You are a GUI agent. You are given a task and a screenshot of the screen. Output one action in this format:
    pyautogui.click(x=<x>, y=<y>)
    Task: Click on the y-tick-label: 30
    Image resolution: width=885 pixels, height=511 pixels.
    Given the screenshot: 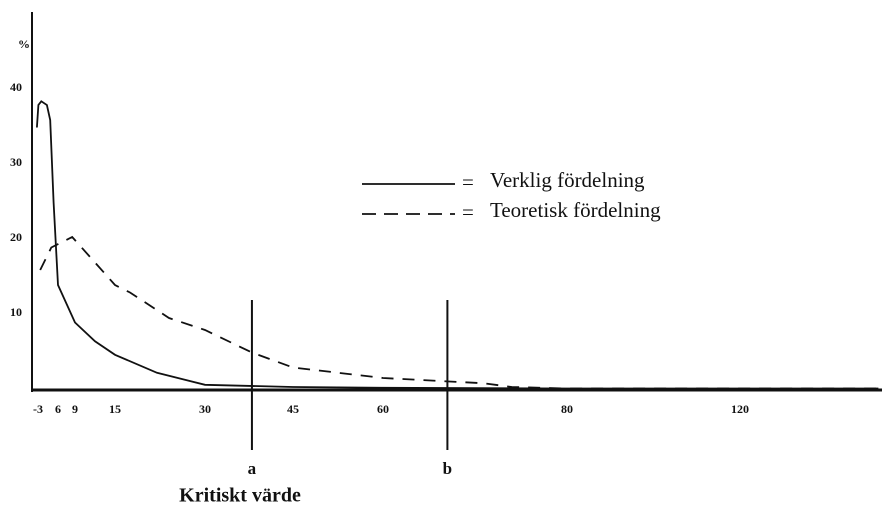 What is the action you would take?
    pyautogui.click(x=16, y=162)
    